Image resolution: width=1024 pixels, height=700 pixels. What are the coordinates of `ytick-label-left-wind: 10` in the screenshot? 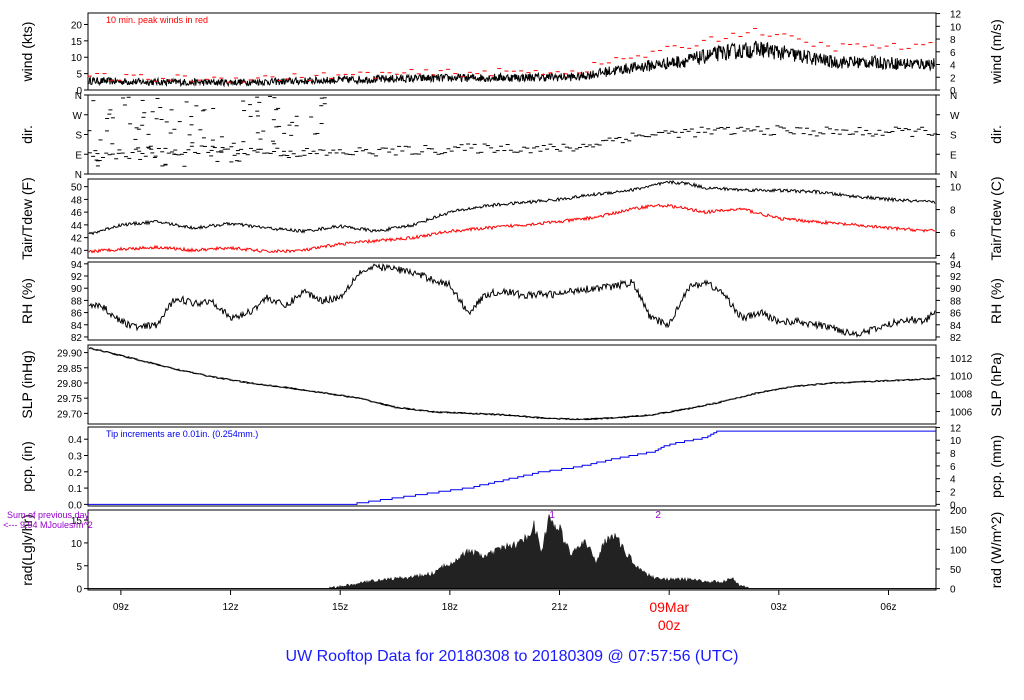 It's located at (77, 58).